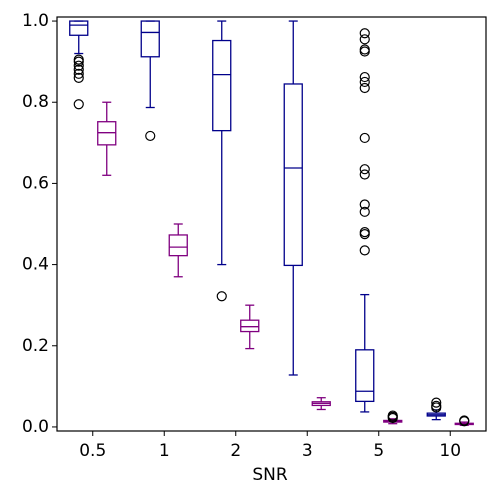 This screenshot has width=500, height=500. Describe the element at coordinates (307, 451) in the screenshot. I see `x-tick-label: 3` at that location.